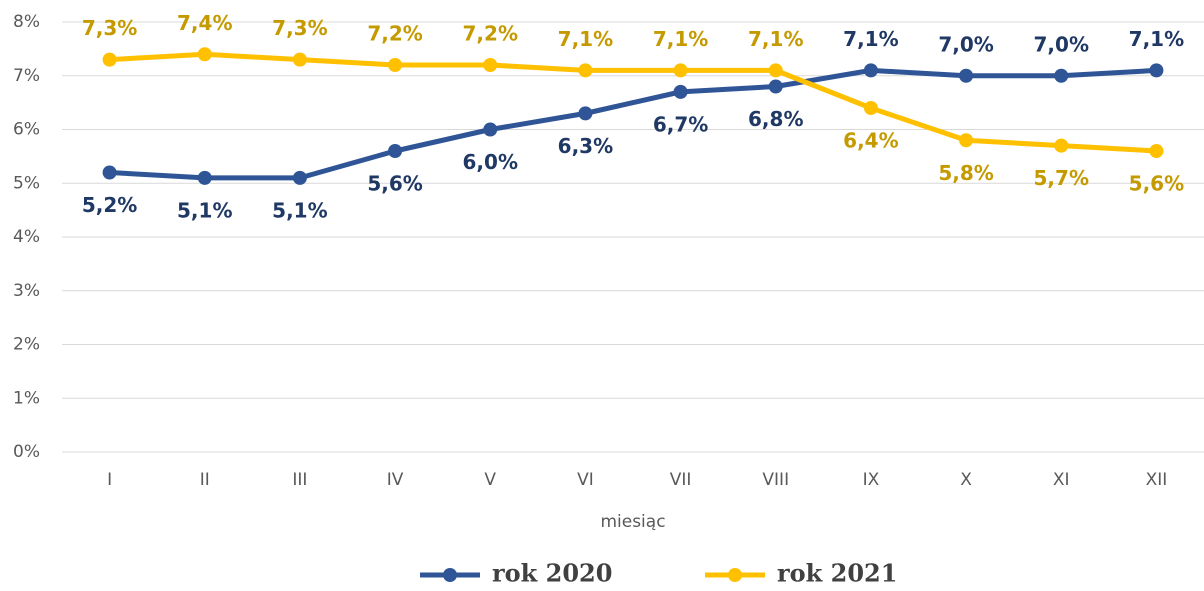 The image size is (1204, 591). What do you see at coordinates (680, 124) in the screenshot?
I see `data-label: 6,7%` at bounding box center [680, 124].